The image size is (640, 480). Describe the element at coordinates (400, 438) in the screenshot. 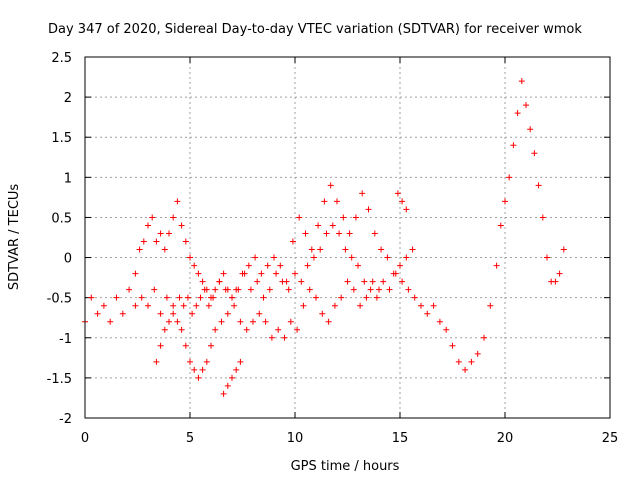

I see `x-tick-label: 15` at that location.